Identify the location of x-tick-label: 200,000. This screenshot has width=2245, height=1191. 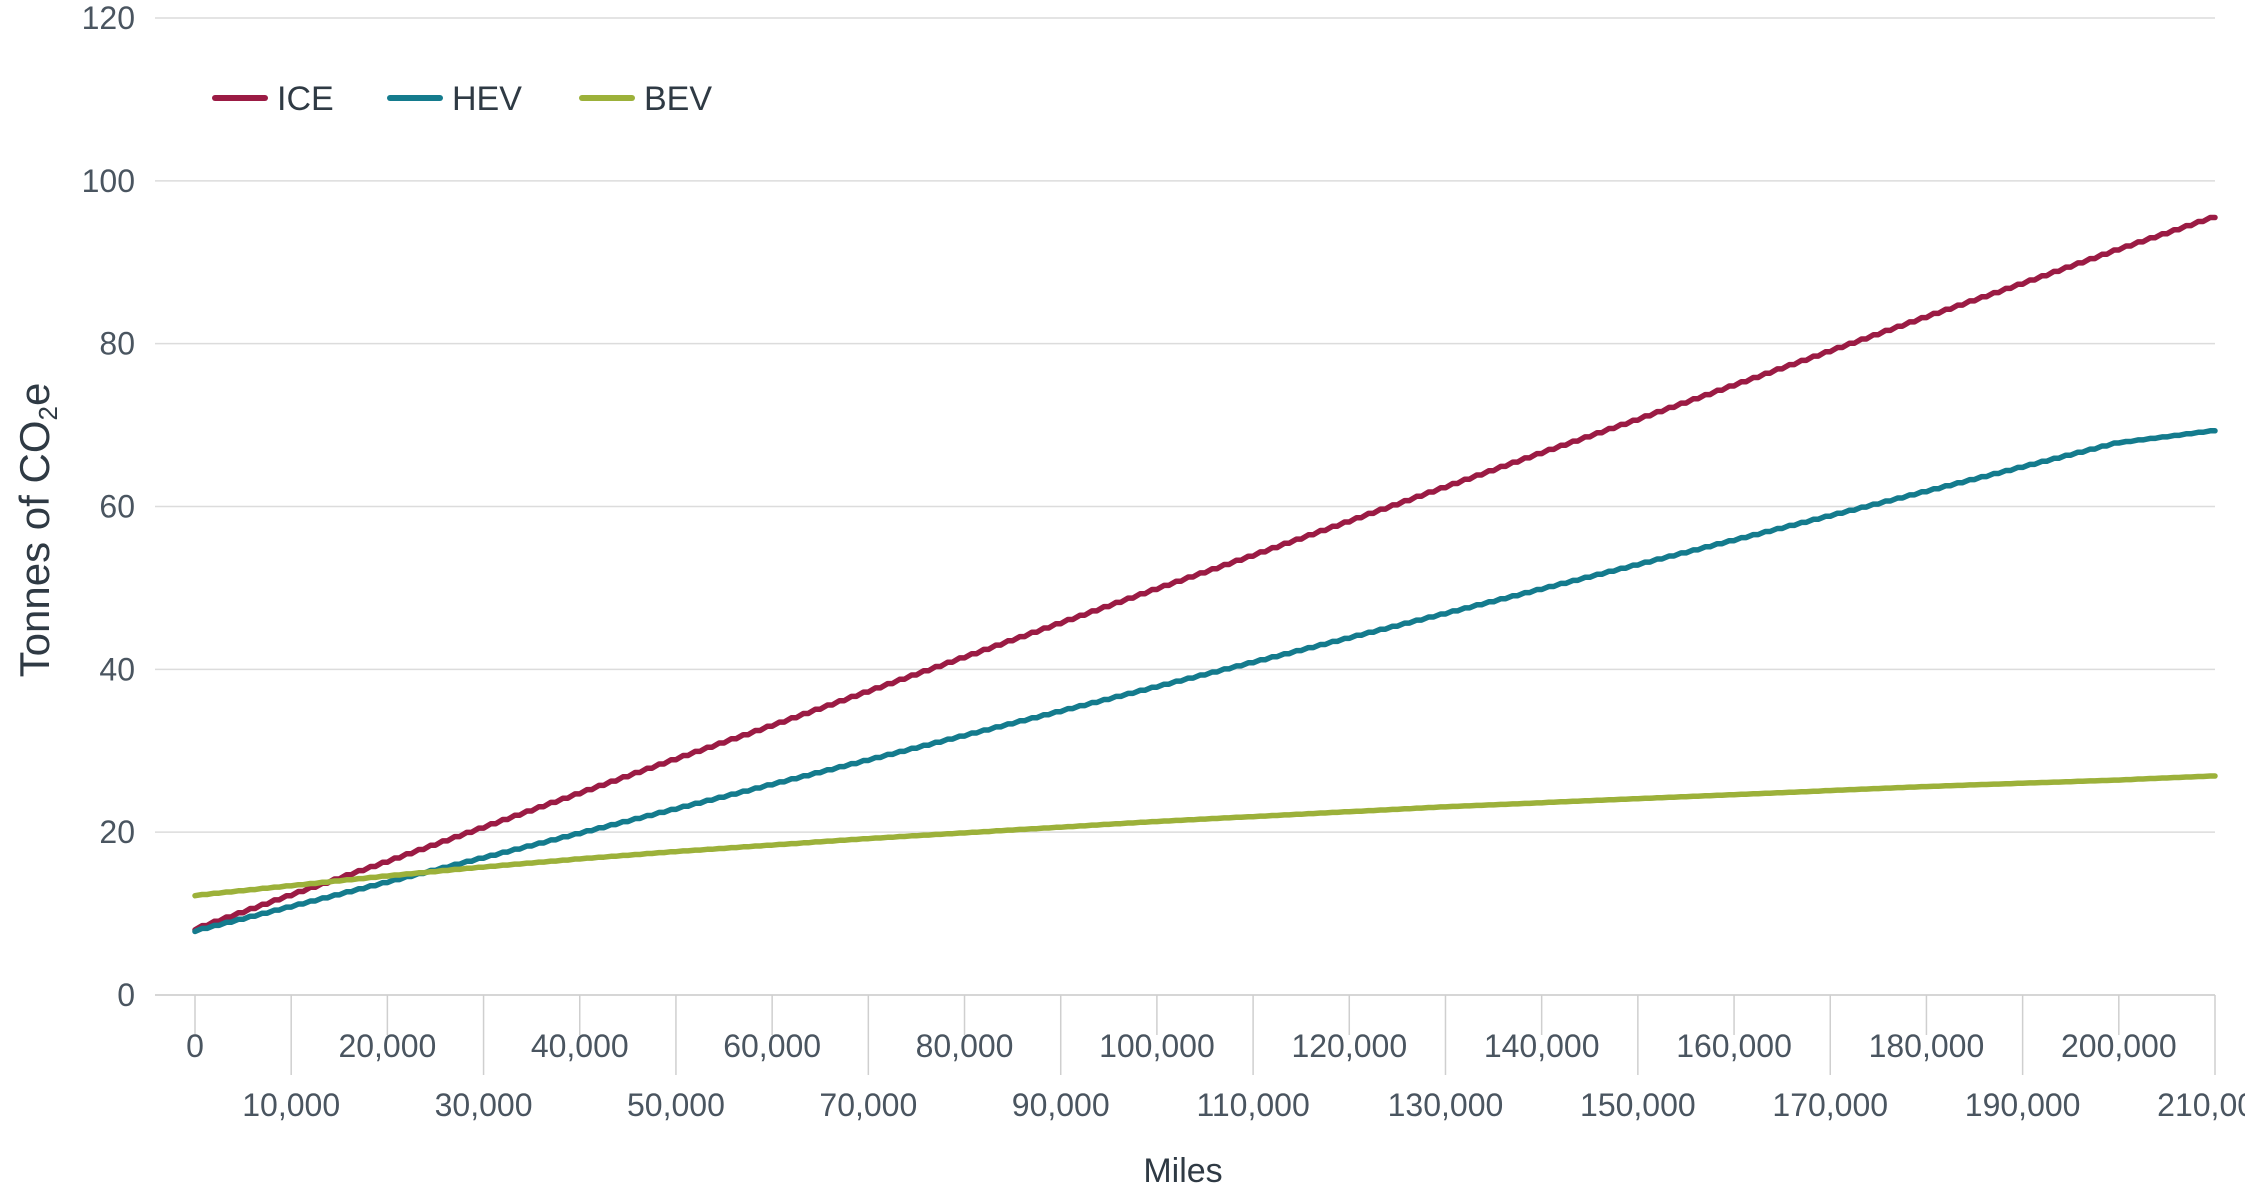
(2119, 1046).